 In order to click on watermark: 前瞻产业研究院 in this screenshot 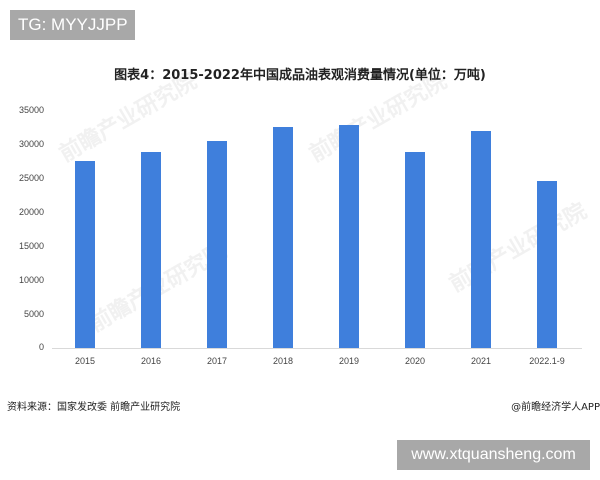, I will do `click(518, 248)`.